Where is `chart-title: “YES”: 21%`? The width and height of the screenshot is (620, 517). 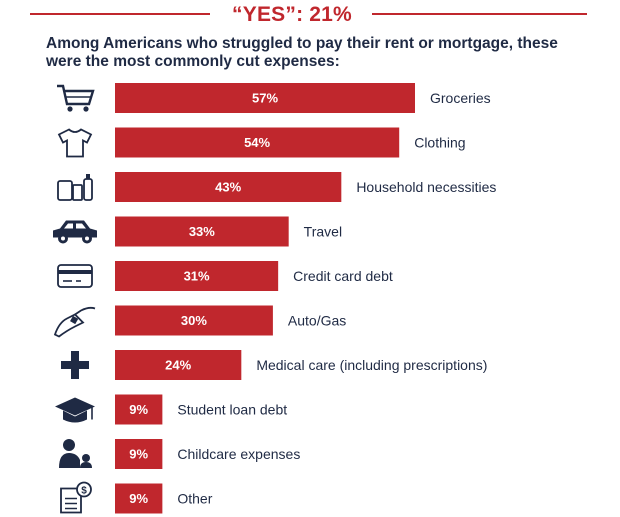
chart-title: “YES”: 21% is located at coordinates (292, 14).